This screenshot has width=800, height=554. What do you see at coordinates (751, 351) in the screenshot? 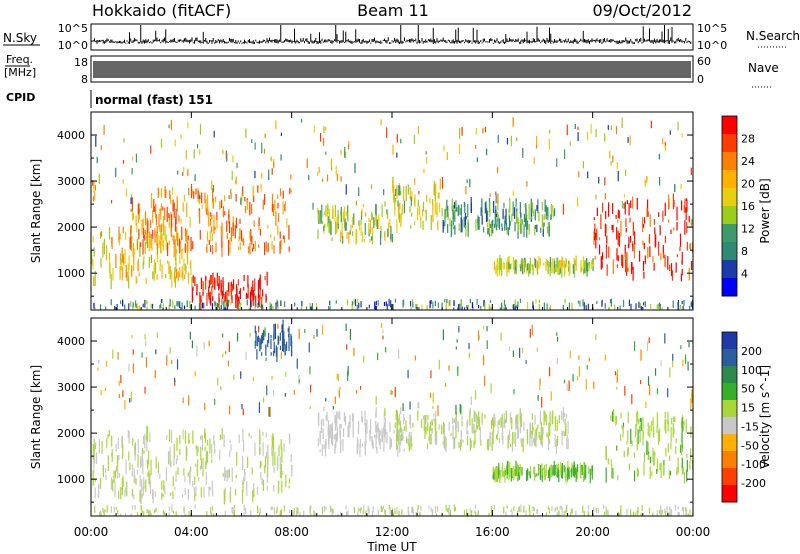
I see `colorbar-tick-label: 200` at bounding box center [751, 351].